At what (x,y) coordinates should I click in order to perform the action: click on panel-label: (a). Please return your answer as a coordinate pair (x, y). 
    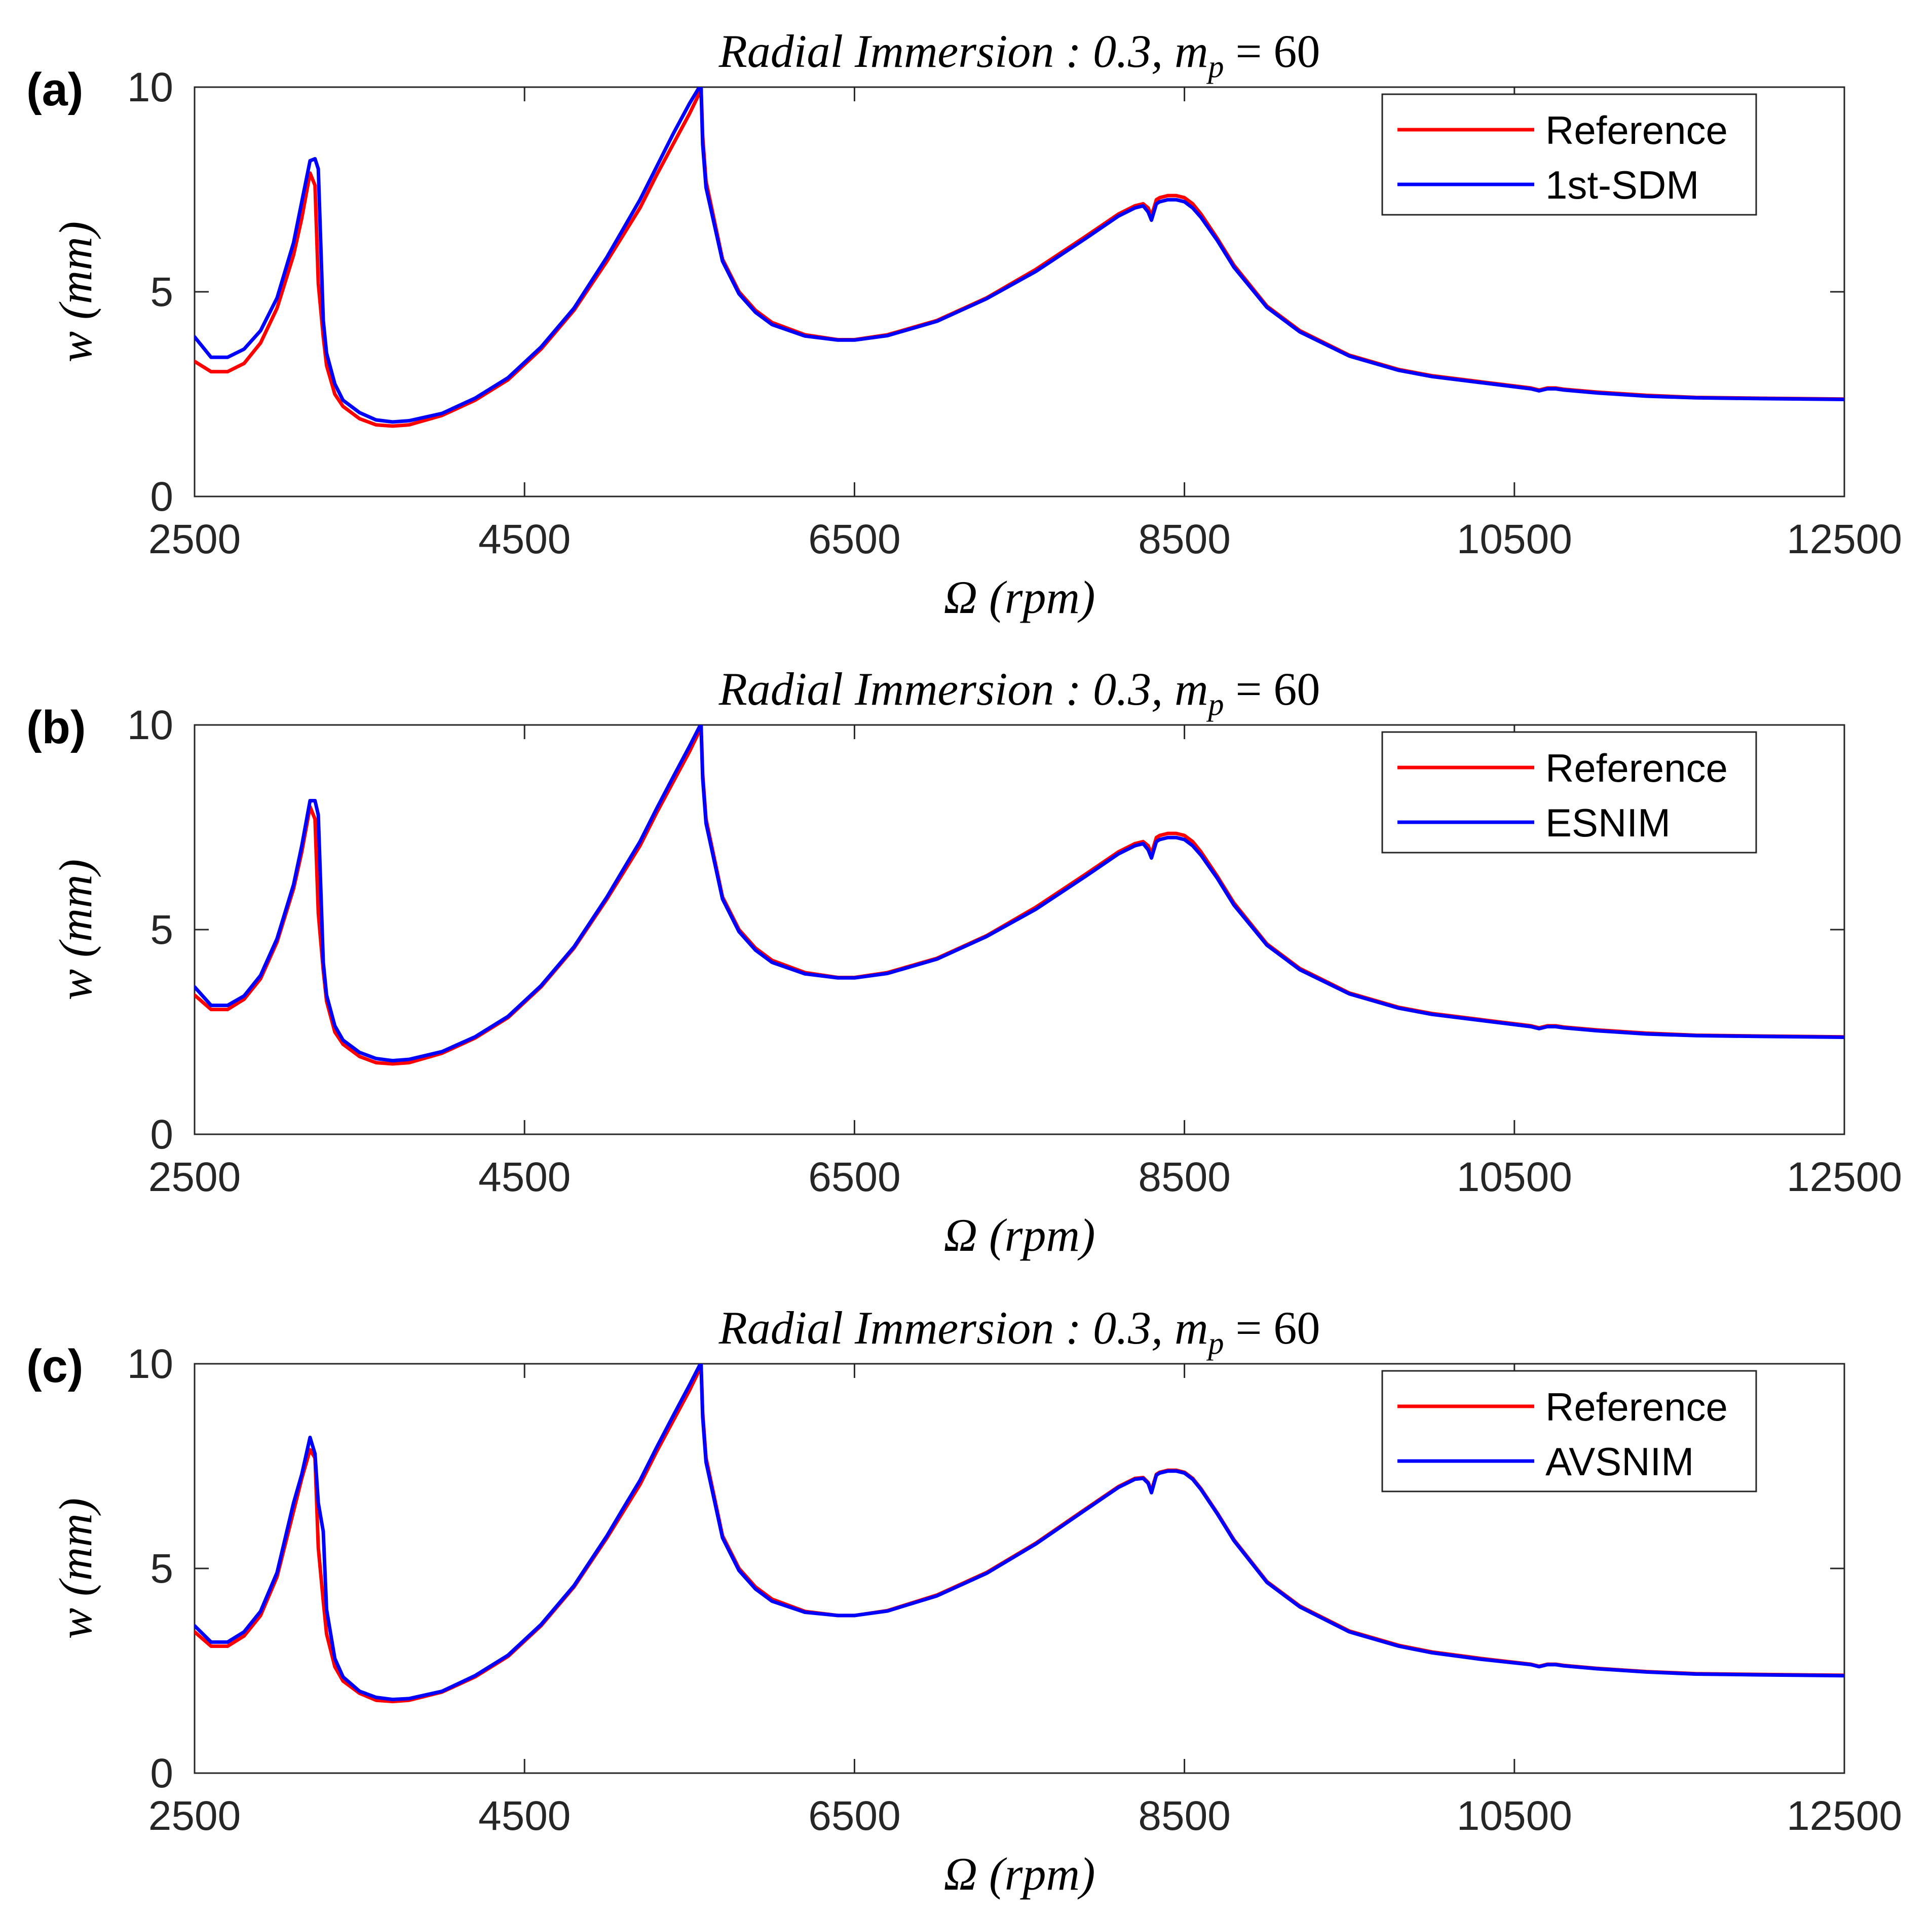
    Looking at the image, I should click on (54, 90).